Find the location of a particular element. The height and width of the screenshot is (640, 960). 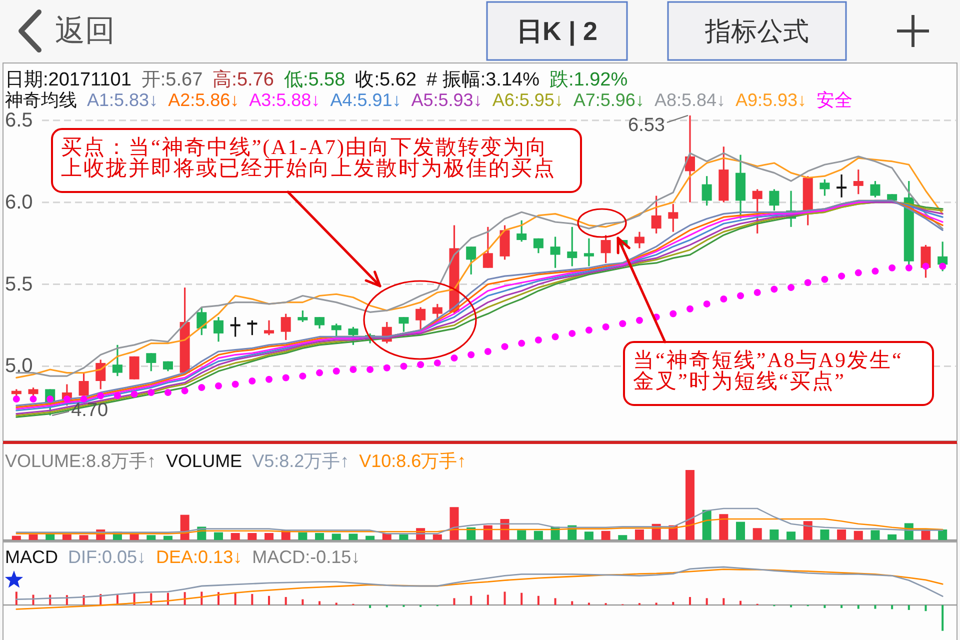

series-label: DIF:0.05↓ is located at coordinates (107, 557).